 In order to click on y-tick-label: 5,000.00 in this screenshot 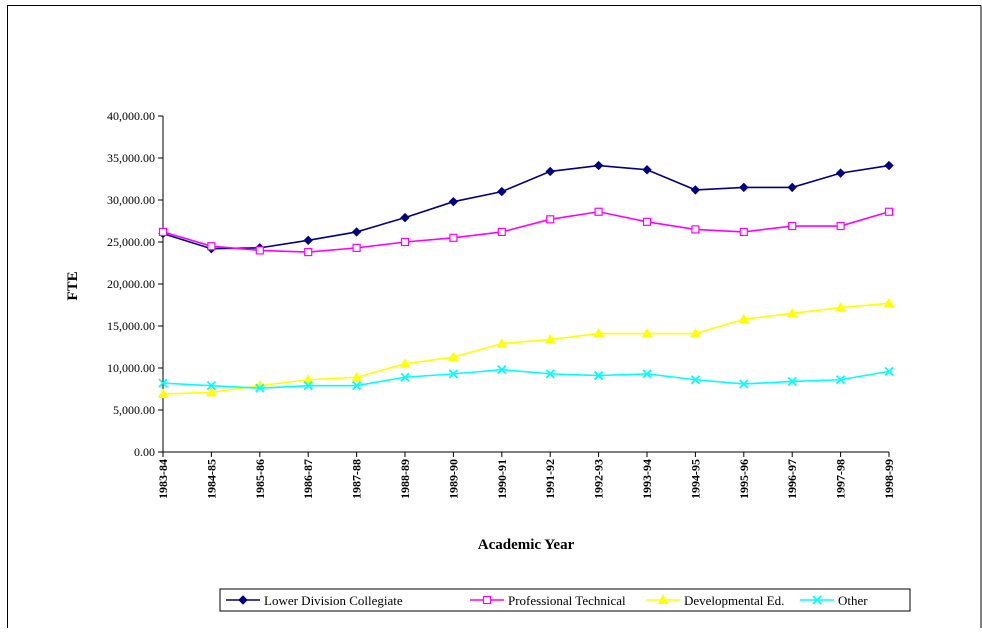, I will do `click(134, 410)`.